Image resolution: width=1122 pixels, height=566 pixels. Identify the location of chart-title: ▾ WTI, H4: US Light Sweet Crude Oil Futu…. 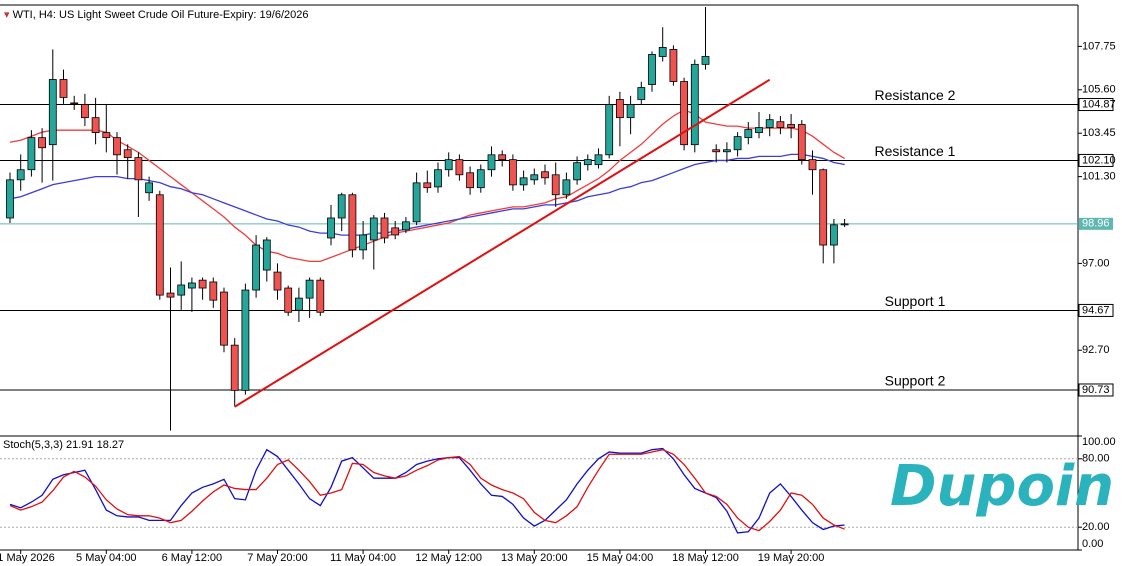
(156, 15).